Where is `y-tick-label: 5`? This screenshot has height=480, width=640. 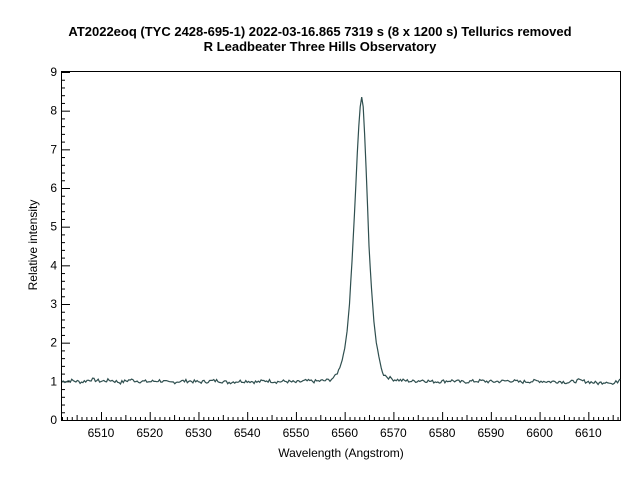 y-tick-label: 5 is located at coordinates (53, 227).